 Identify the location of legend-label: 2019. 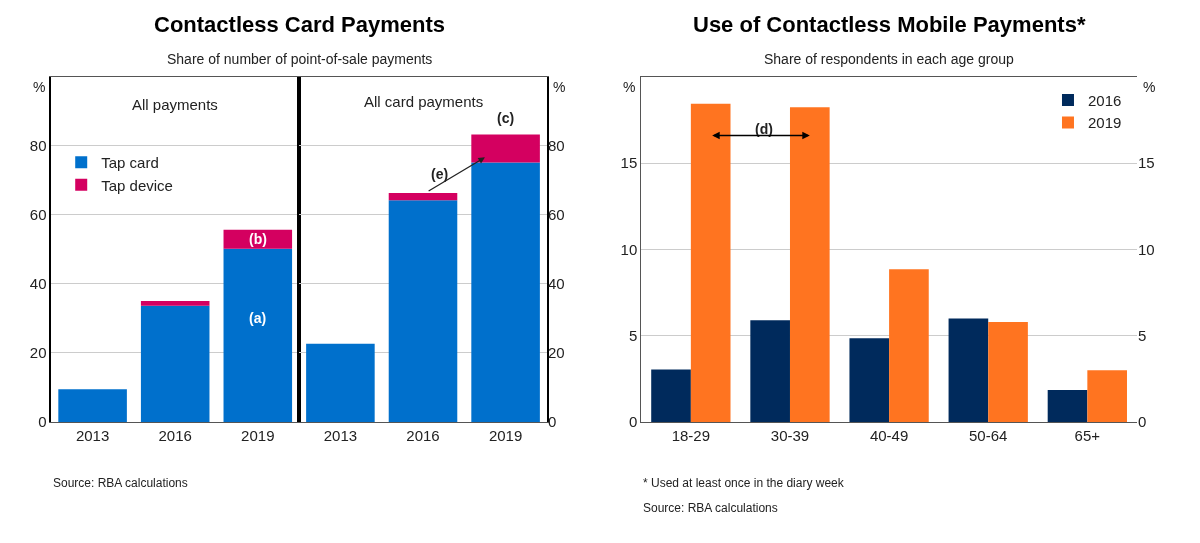
(1104, 123).